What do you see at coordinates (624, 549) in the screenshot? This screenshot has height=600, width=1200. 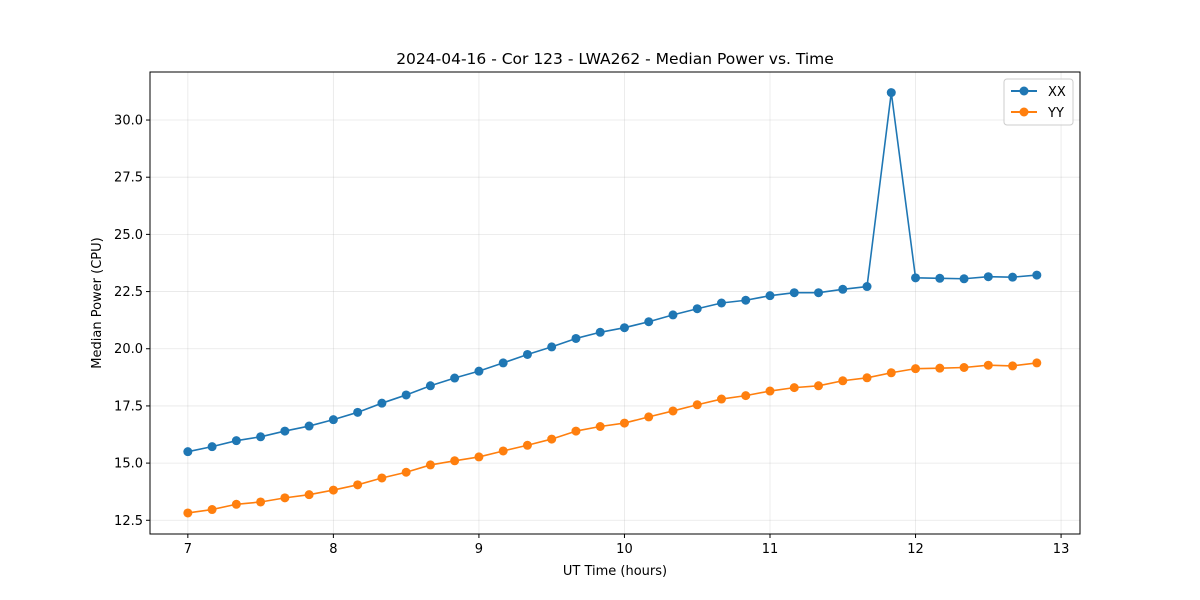 I see `x-tick-label: 10` at bounding box center [624, 549].